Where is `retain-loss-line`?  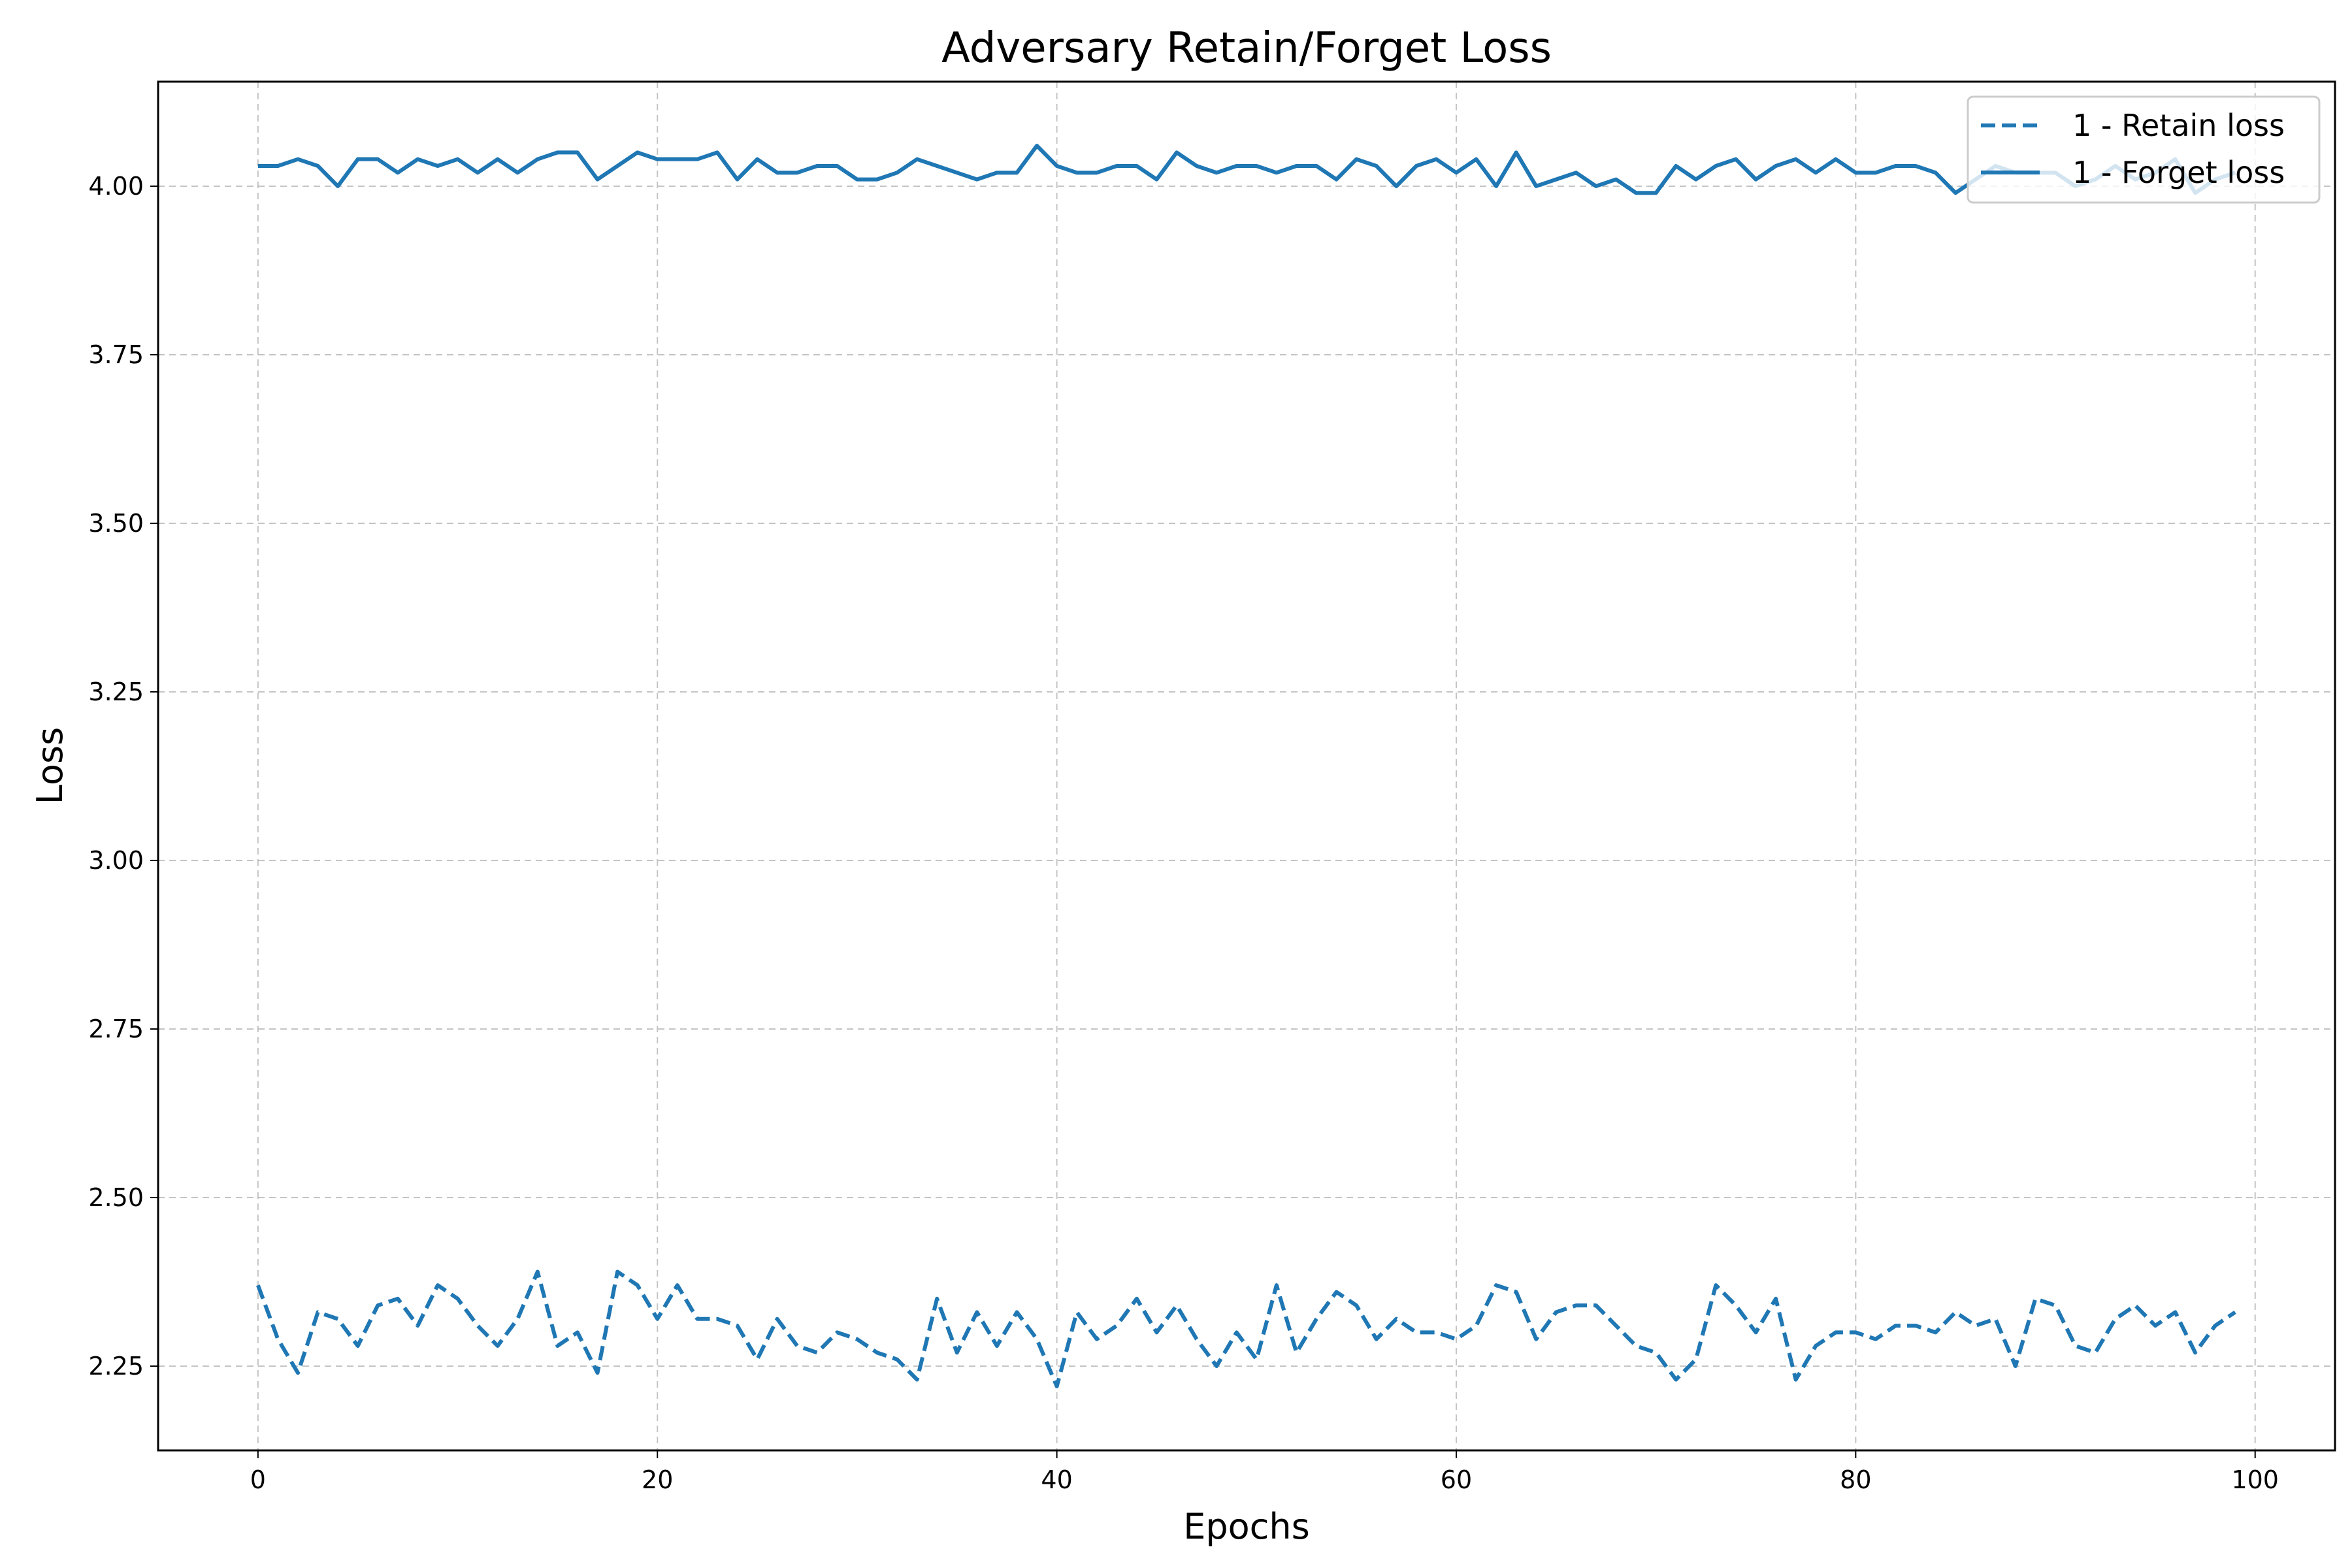 retain-loss-line is located at coordinates (1246, 1328).